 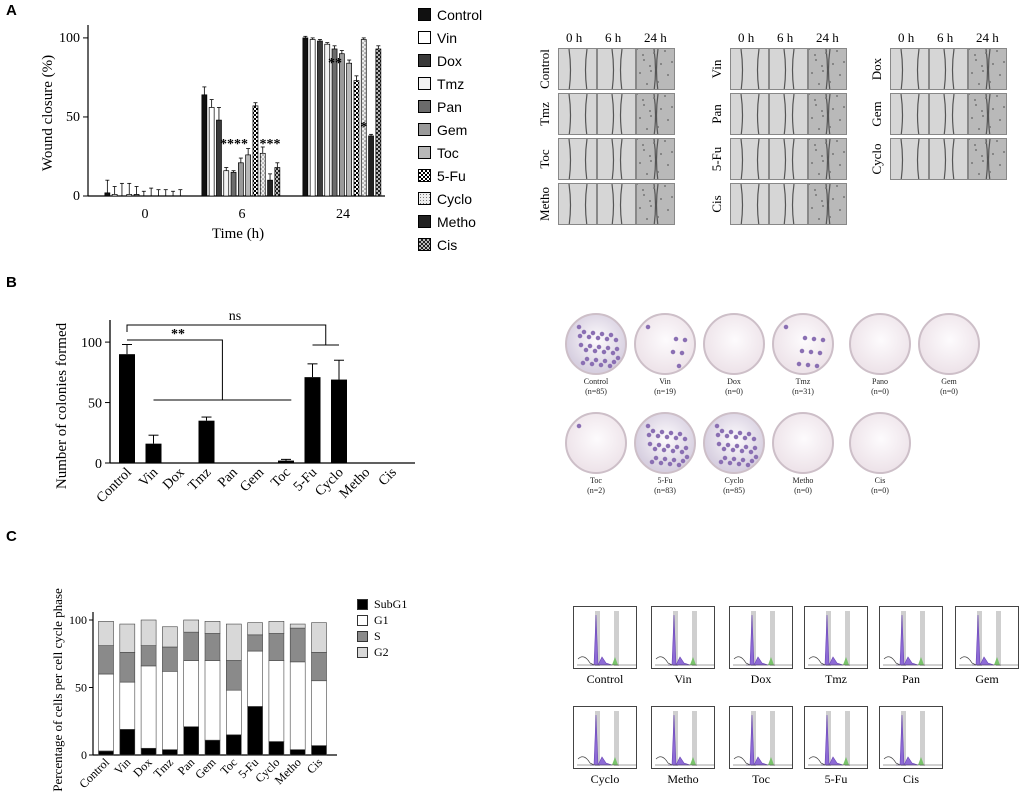 What do you see at coordinates (206, 441) in the screenshot?
I see `bar-tmz` at bounding box center [206, 441].